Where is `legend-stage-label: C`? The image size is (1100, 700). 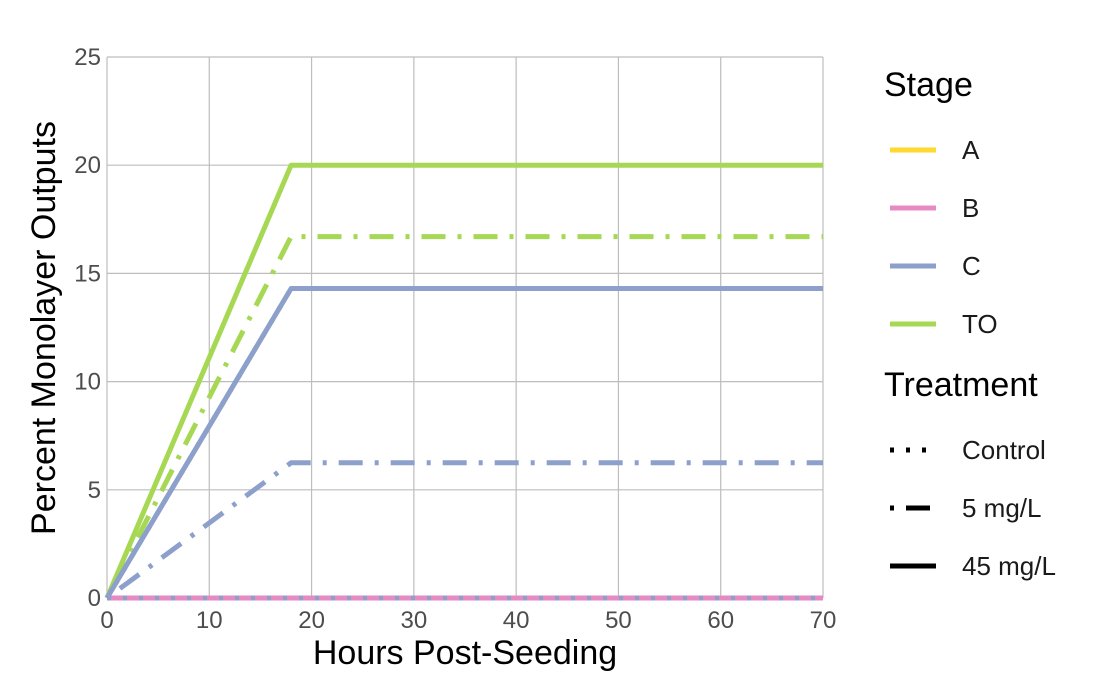
legend-stage-label: C is located at coordinates (971, 266).